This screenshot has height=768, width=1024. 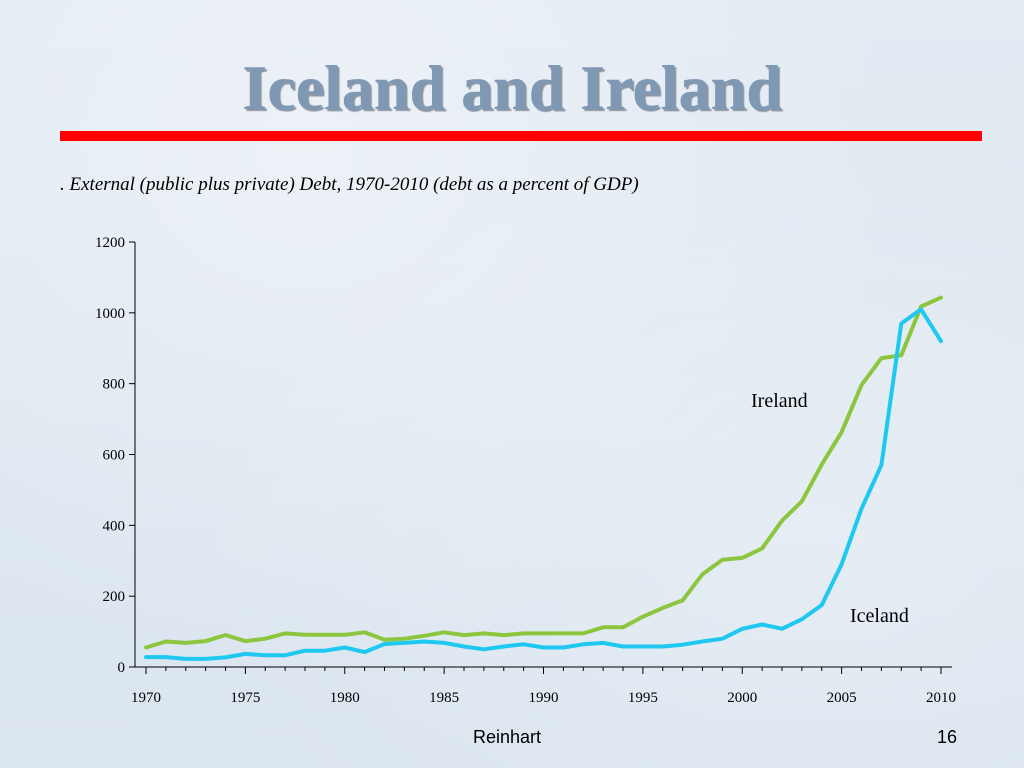 I want to click on y-tick-label: 0, so click(x=122, y=668).